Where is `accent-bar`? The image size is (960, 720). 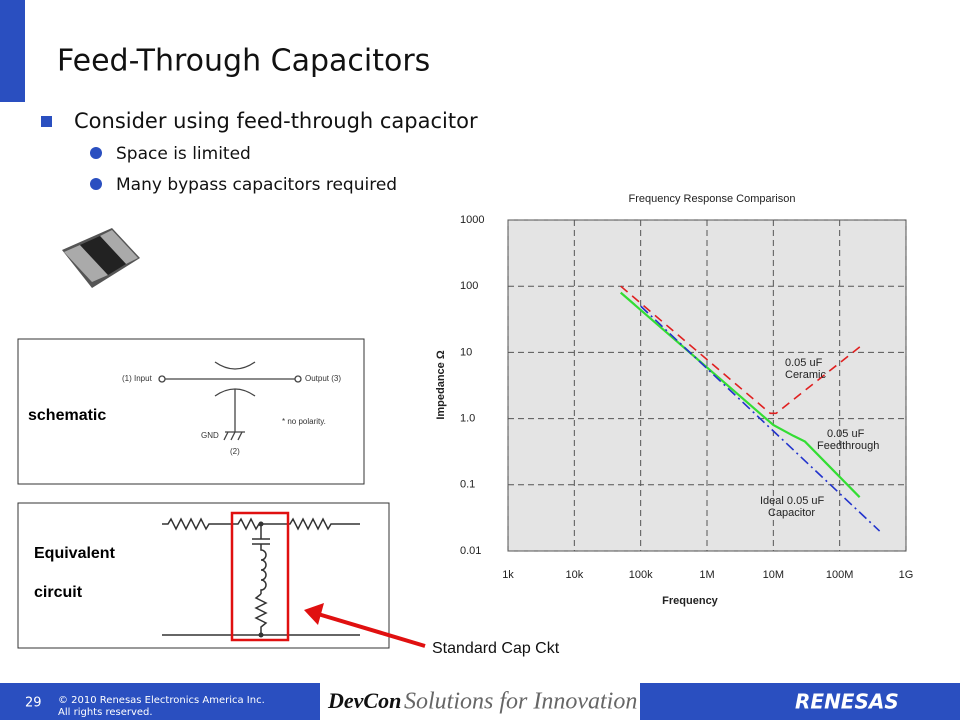 accent-bar is located at coordinates (12, 51).